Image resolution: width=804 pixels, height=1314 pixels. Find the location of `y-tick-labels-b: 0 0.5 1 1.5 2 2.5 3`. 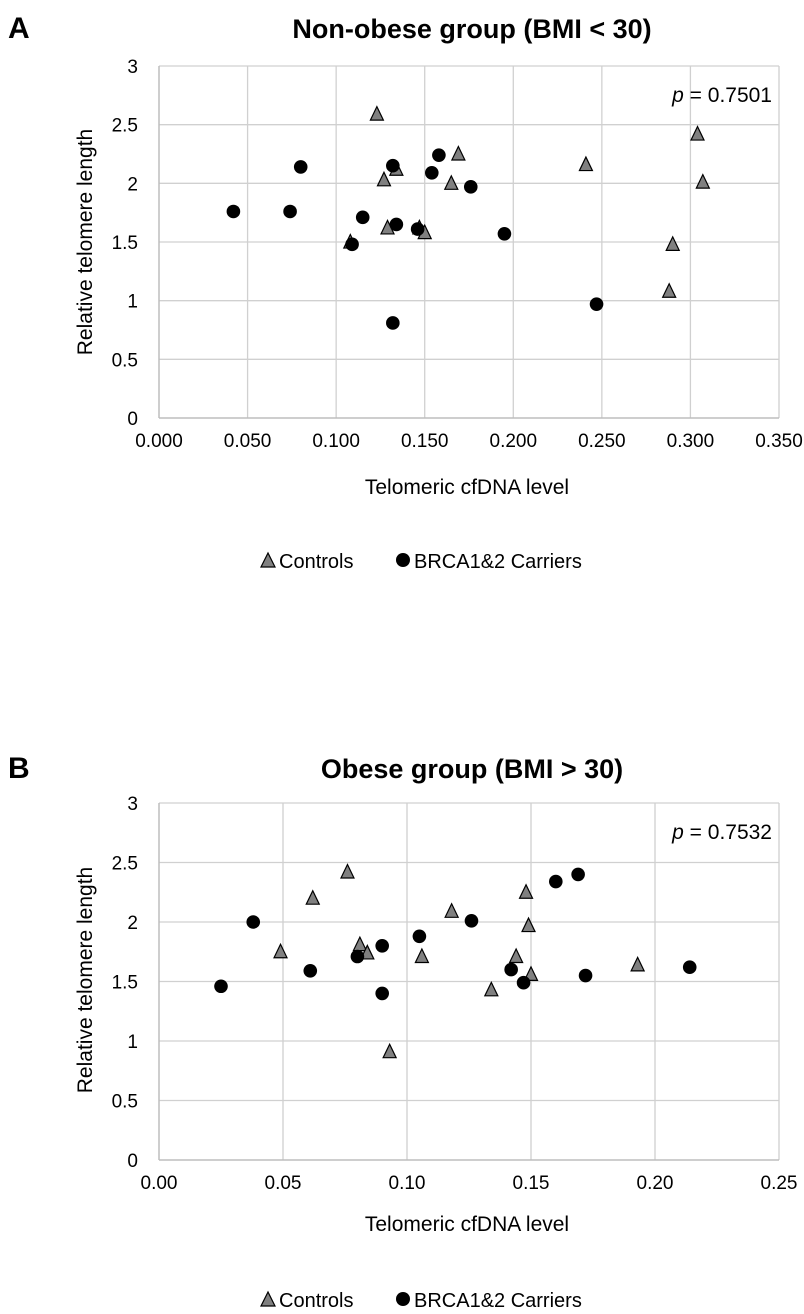

y-tick-labels-b: 0 0.5 1 1.5 2 2.5 3 is located at coordinates (125, 983).